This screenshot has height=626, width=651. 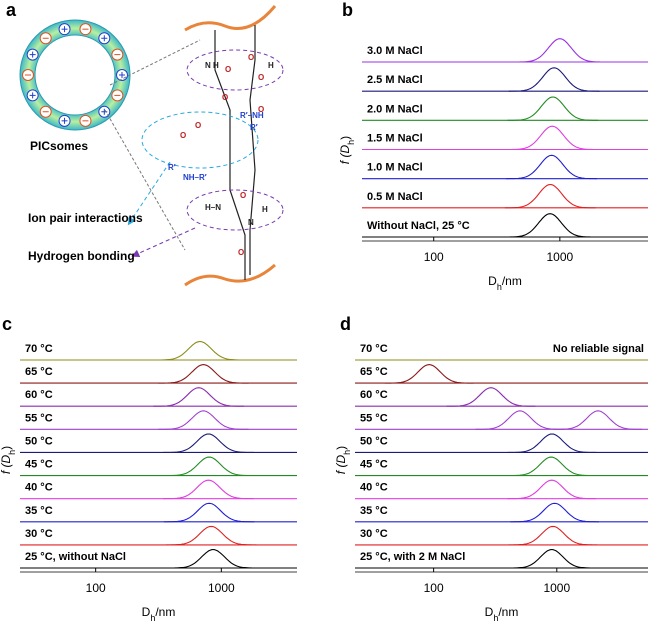 I want to click on polymer-chain, so click(x=230, y=275).